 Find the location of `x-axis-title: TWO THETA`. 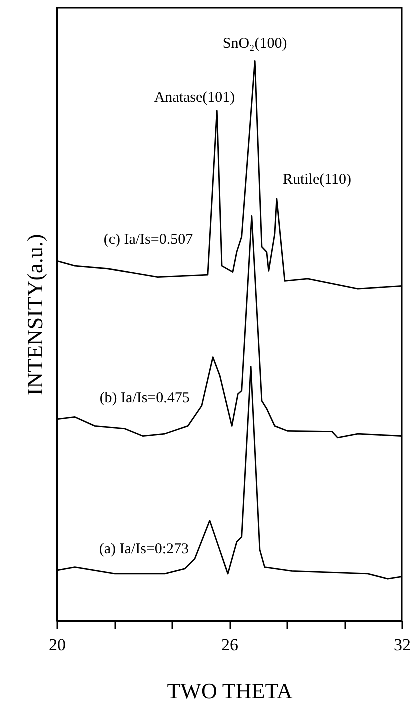

x-axis-title: TWO THETA is located at coordinates (230, 691).